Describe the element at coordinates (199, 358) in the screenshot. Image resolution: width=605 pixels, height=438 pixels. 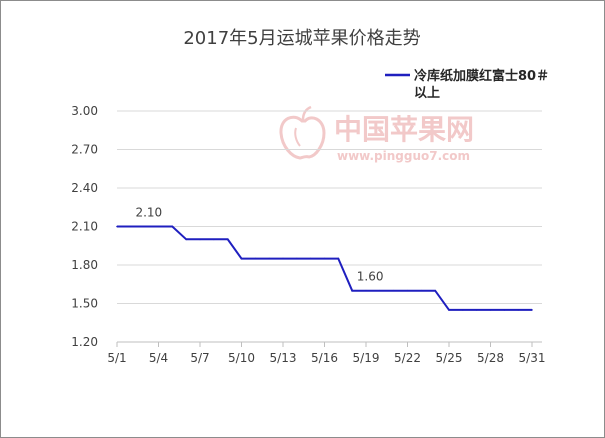
I see `x-tick-label: 5/7` at that location.